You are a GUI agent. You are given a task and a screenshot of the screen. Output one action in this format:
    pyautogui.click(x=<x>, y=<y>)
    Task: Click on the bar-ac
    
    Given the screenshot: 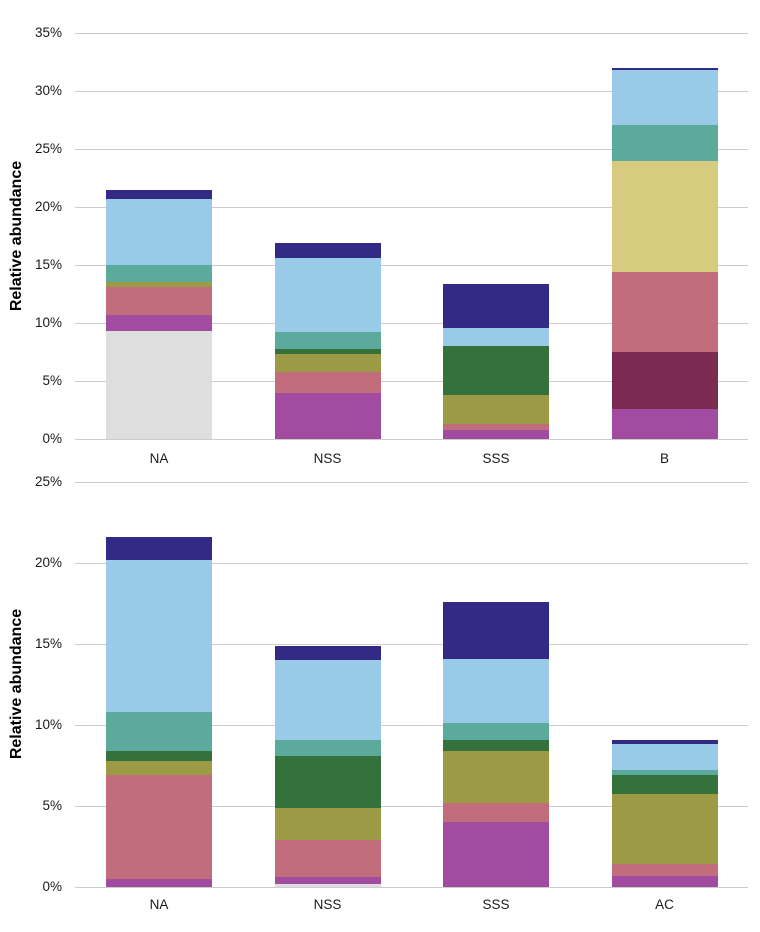 What is the action you would take?
    pyautogui.click(x=664, y=813)
    